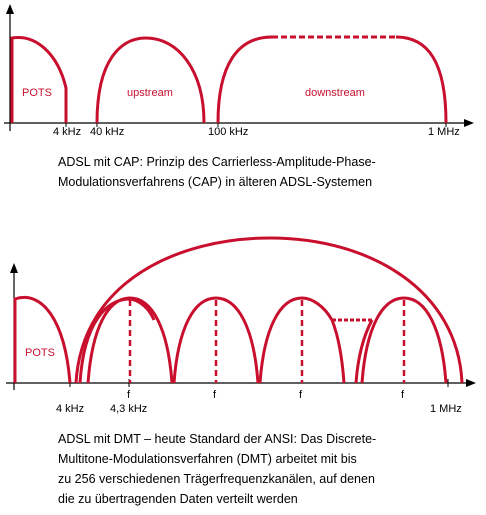  What do you see at coordinates (37, 93) in the screenshot?
I see `cap-label-pots: POTS` at bounding box center [37, 93].